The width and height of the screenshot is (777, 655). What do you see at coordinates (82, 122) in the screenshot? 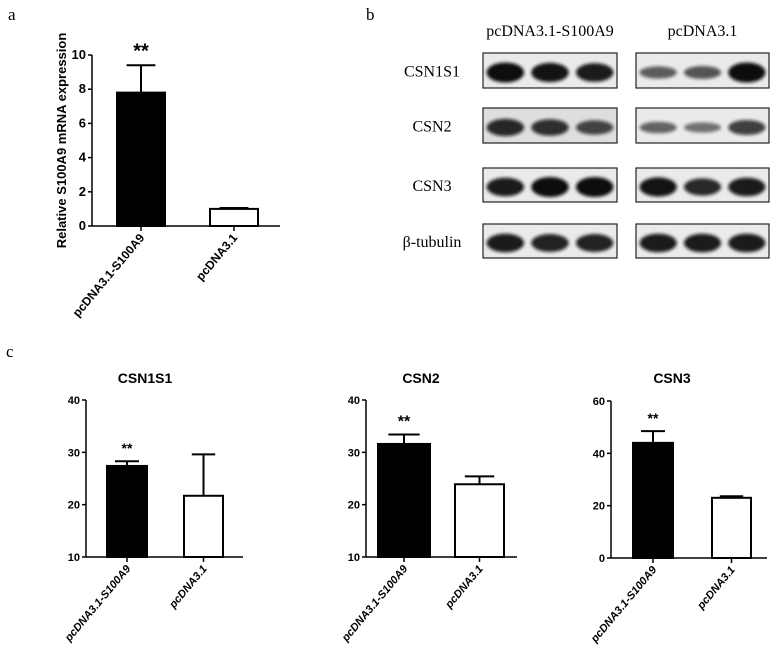
I see `y-tick-label: 6` at bounding box center [82, 122].